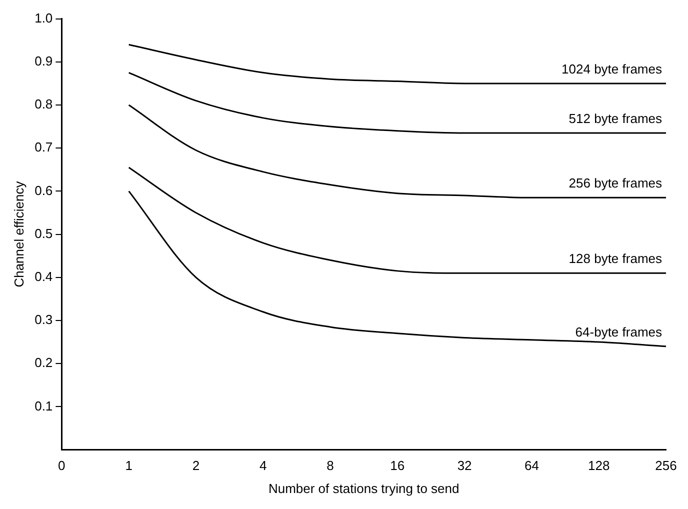  I want to click on y-tick-label: 0.8, so click(43, 104).